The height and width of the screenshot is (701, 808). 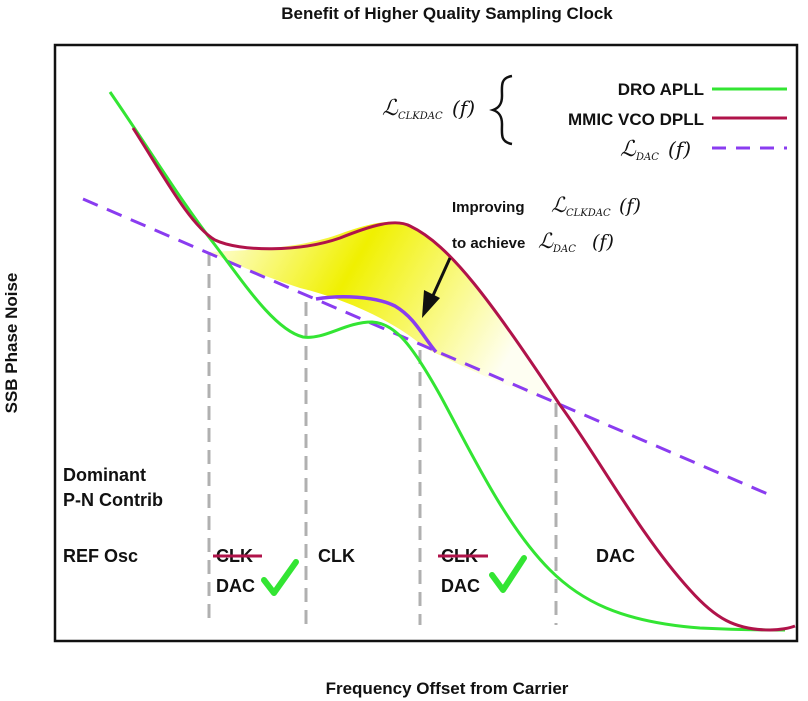 I want to click on legend-label-dro-apll: DRO APLL, so click(x=661, y=89).